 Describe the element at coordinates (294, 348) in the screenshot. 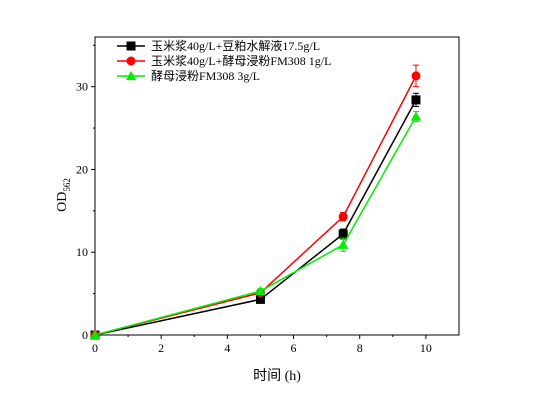

I see `x-tick-label-6: 6` at that location.